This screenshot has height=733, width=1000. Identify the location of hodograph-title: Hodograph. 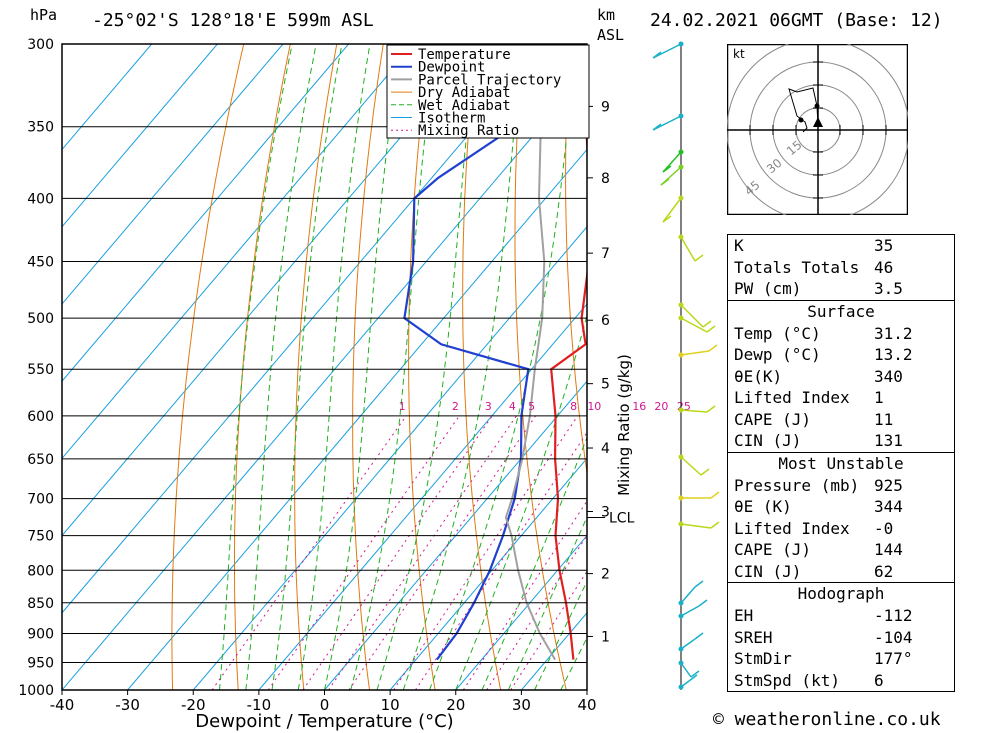
(841, 593).